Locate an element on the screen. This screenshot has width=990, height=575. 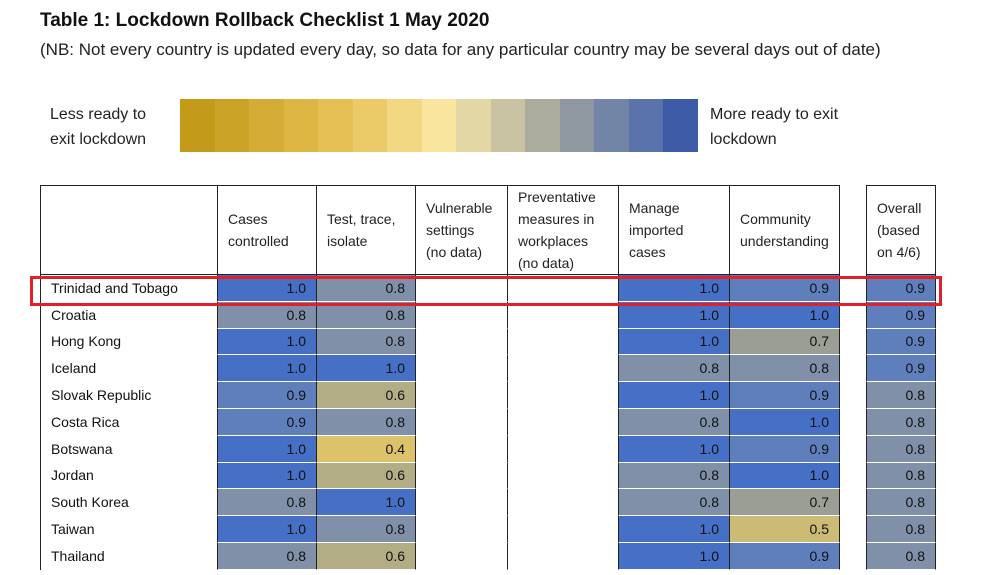
column-header-line: settings is located at coordinates (450, 230).